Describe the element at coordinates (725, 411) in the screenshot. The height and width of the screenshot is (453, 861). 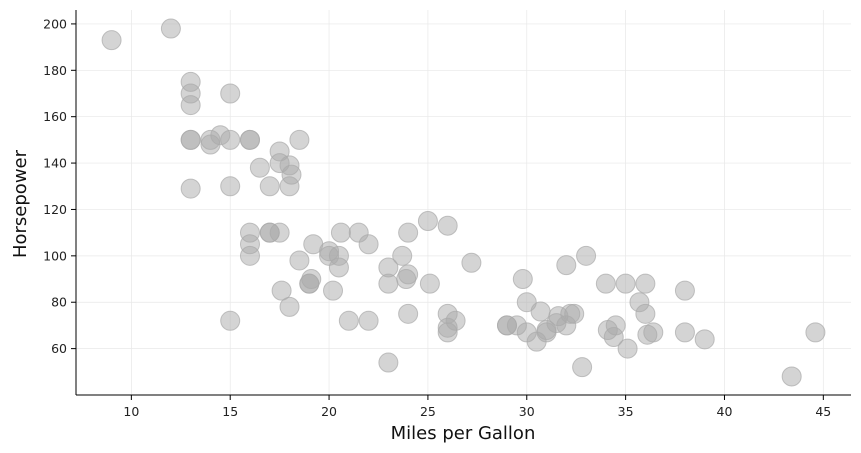
I see `x-tick-label: 40` at that location.